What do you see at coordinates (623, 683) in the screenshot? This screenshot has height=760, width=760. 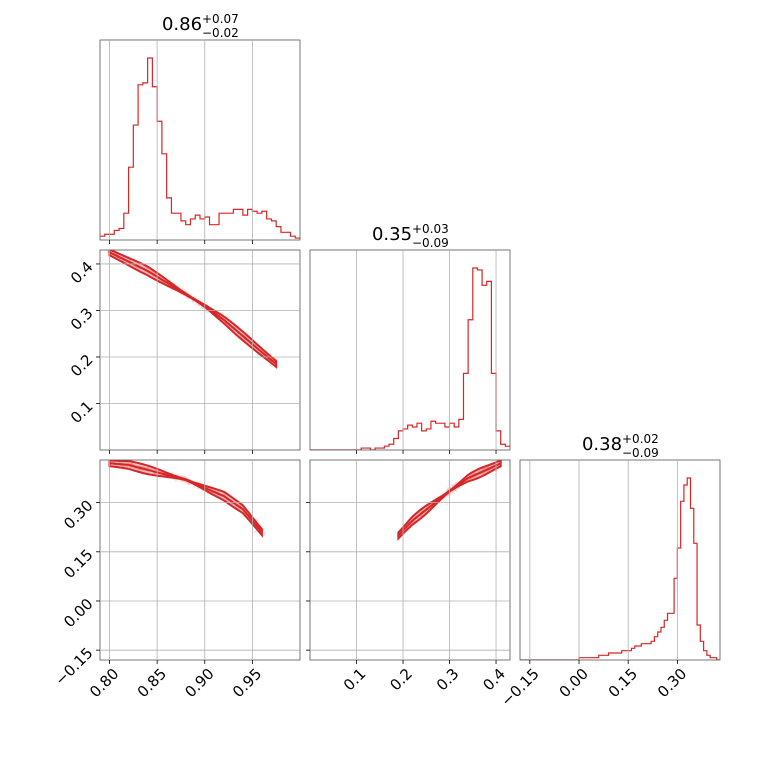 I see `x-tick-label: 0.15` at bounding box center [623, 683].